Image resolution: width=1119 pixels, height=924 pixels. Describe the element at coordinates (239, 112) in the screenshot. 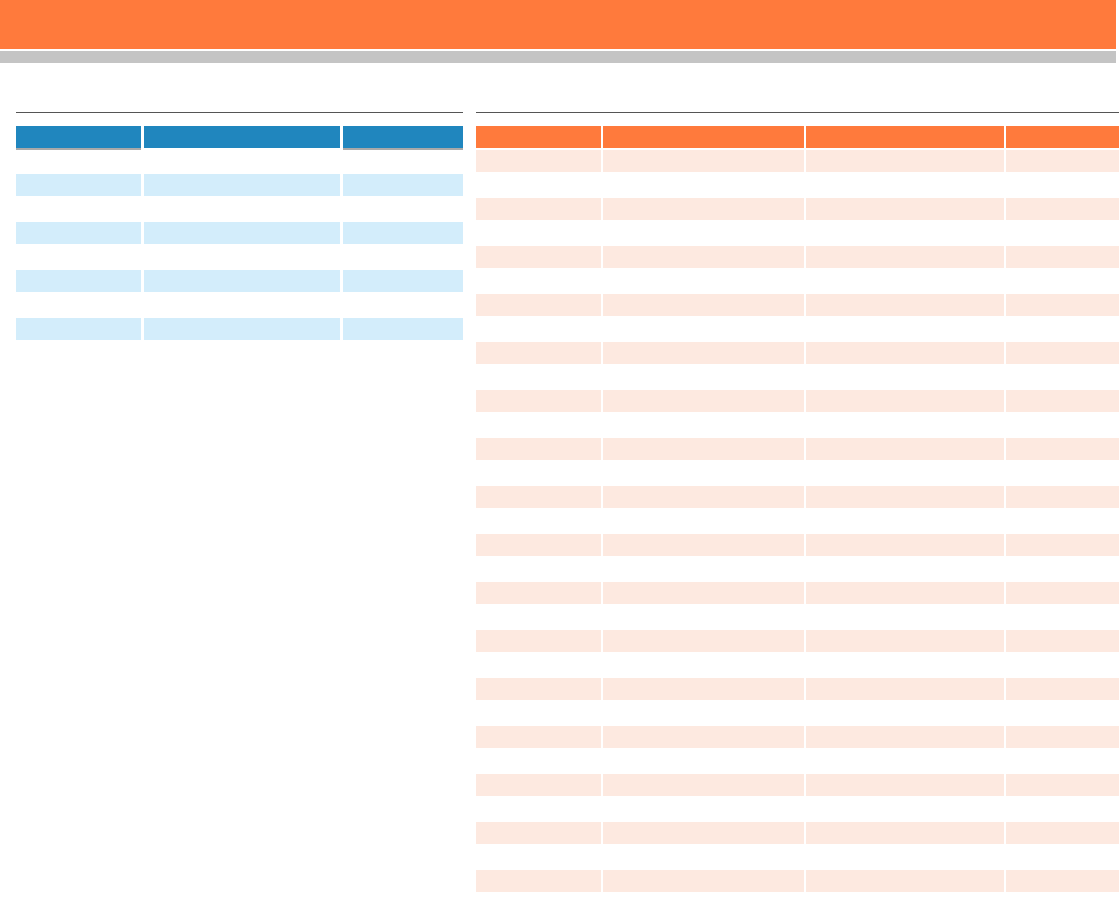

I see `left-section-rule` at that location.